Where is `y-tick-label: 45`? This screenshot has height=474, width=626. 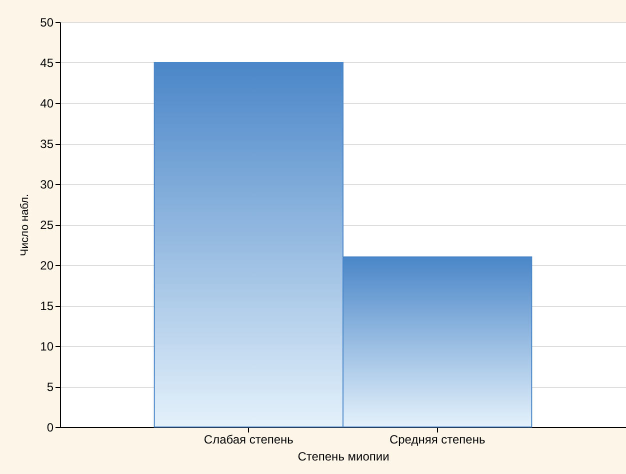 y-tick-label: 45 is located at coordinates (47, 63).